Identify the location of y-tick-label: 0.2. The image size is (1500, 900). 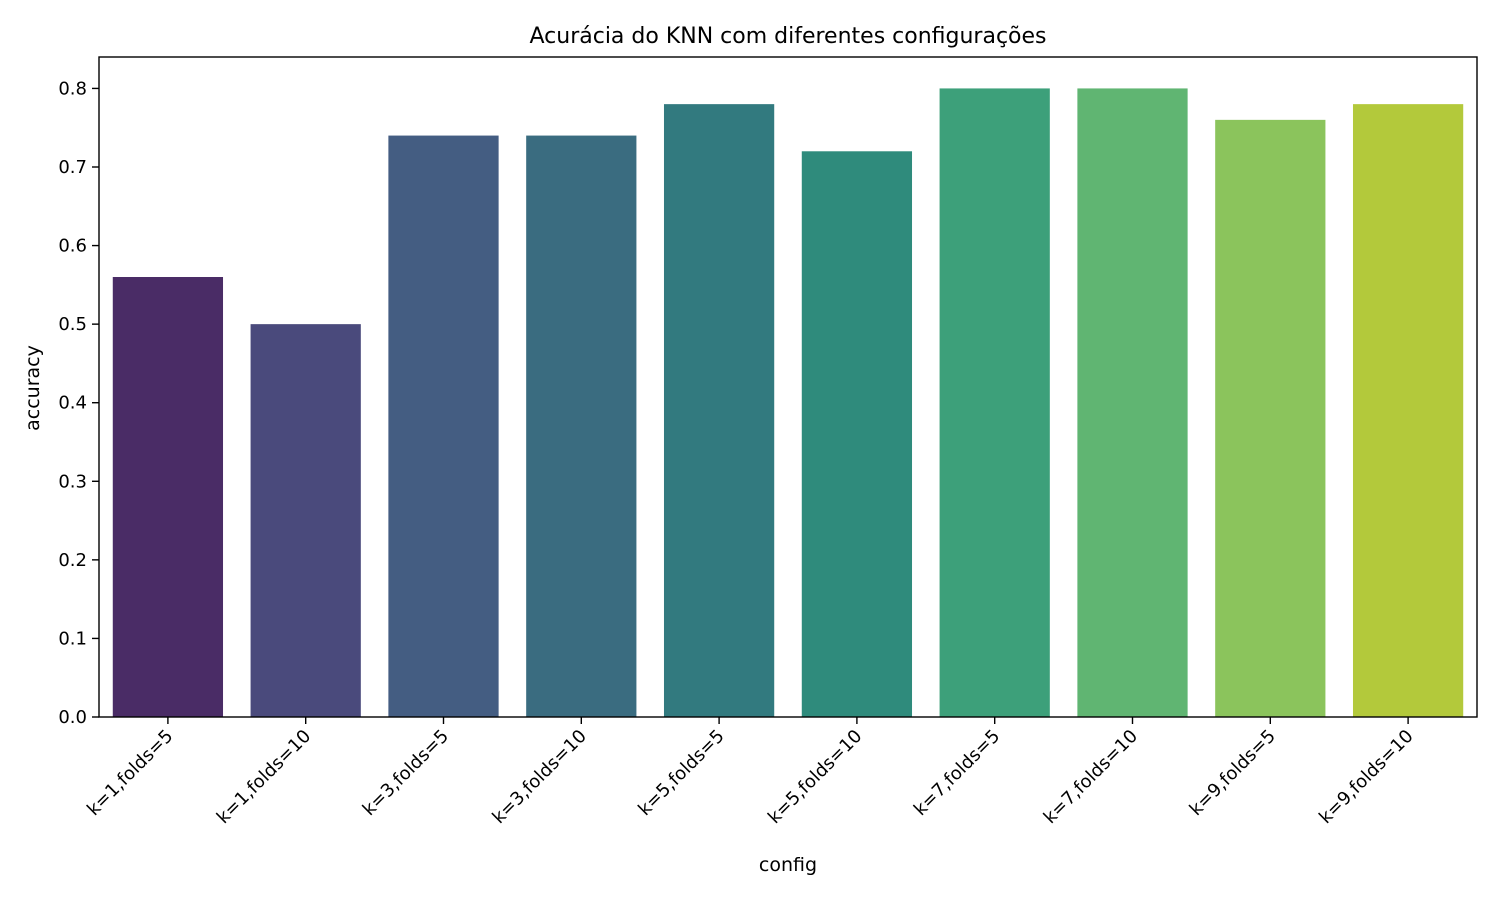
(72, 560).